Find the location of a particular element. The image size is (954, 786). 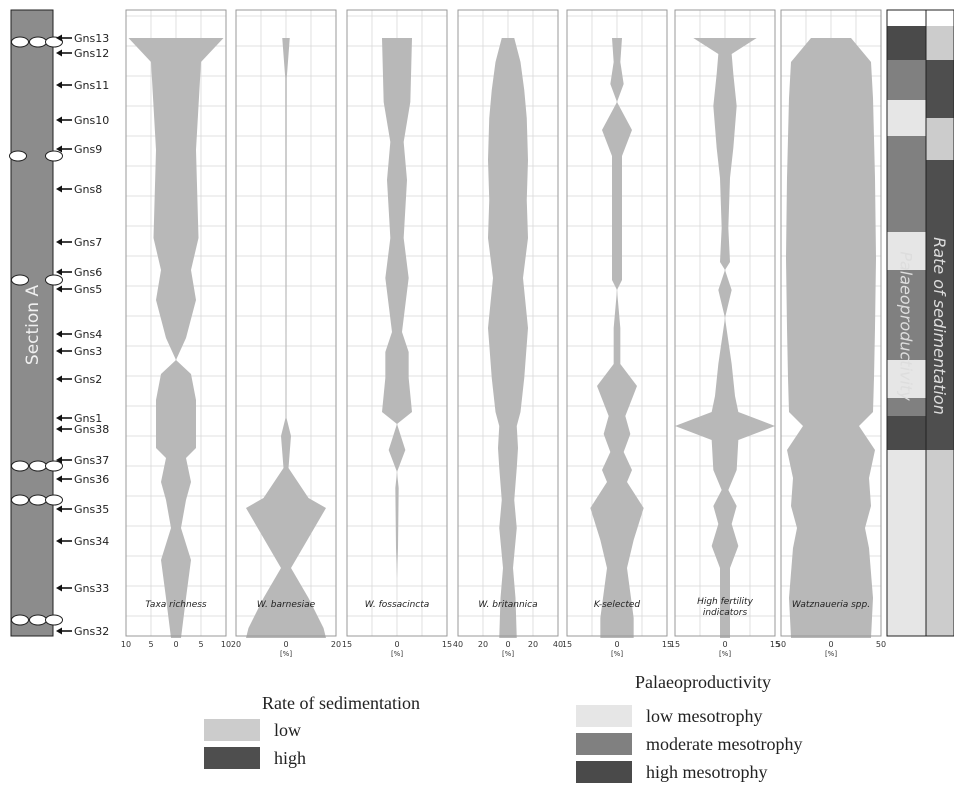

column-label: Rate of sedimentation is located at coordinates (939, 326).